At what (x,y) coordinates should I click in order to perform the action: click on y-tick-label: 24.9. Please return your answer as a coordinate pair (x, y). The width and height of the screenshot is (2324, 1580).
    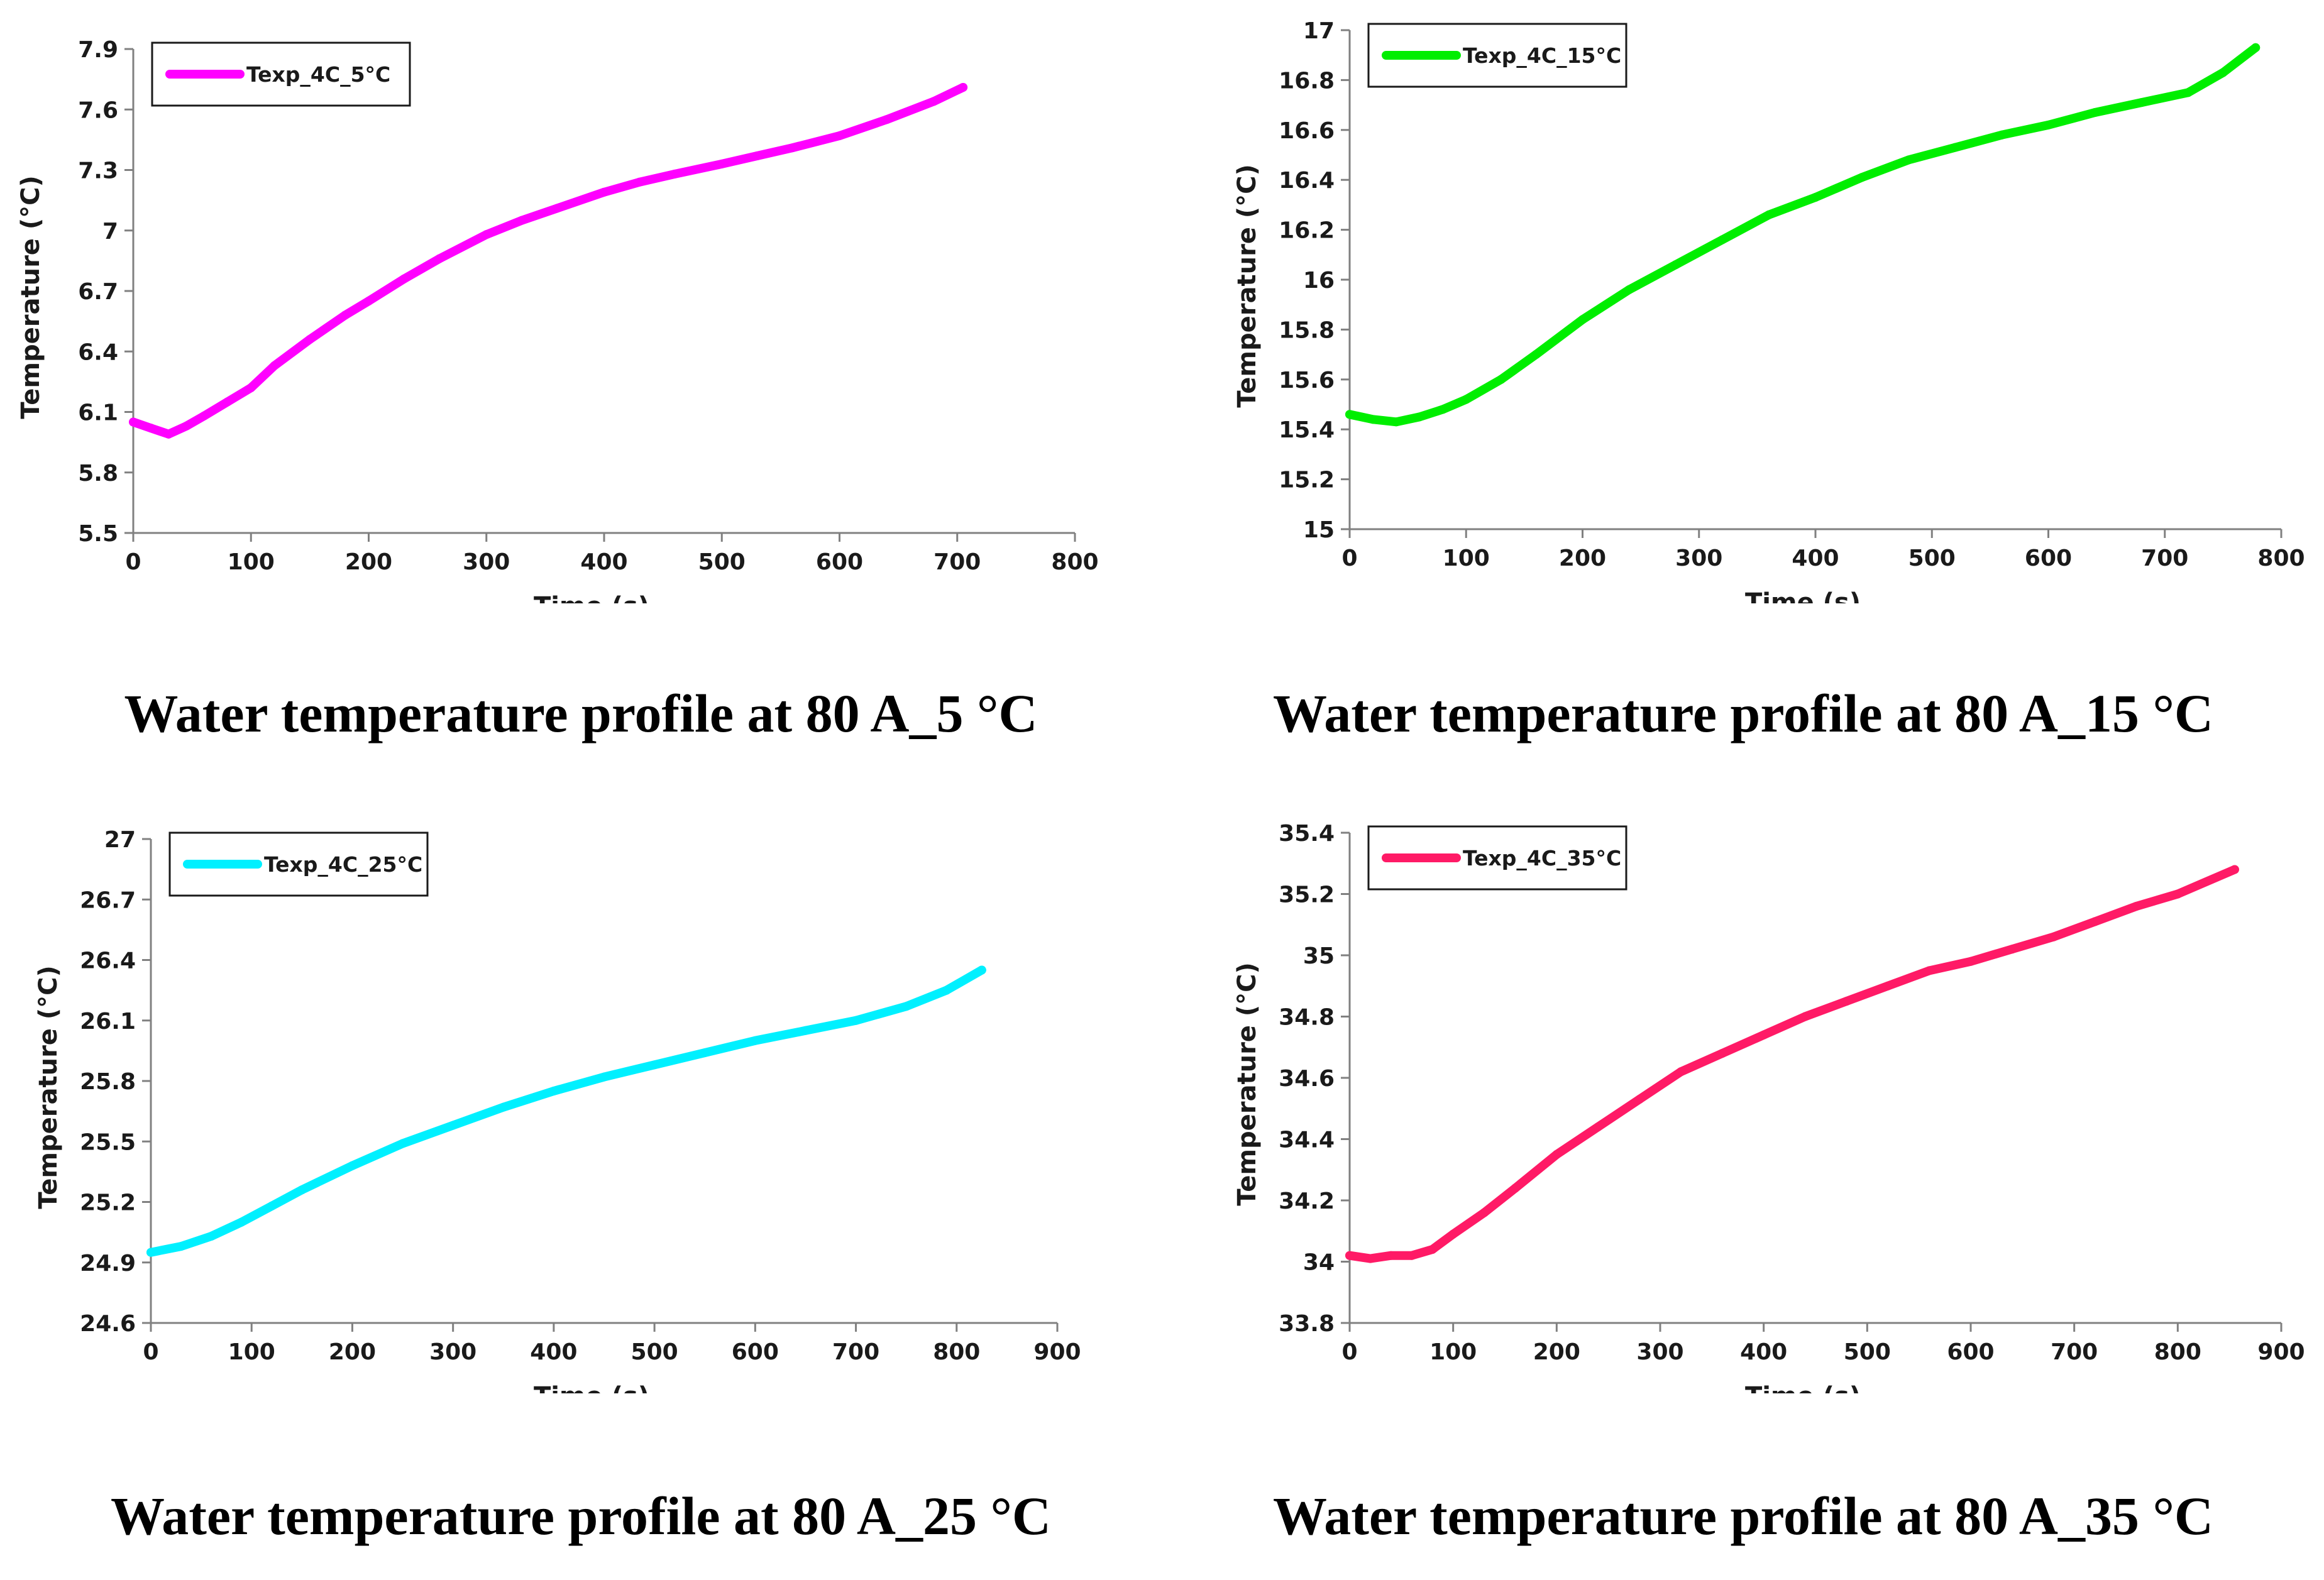
    Looking at the image, I should click on (108, 1263).